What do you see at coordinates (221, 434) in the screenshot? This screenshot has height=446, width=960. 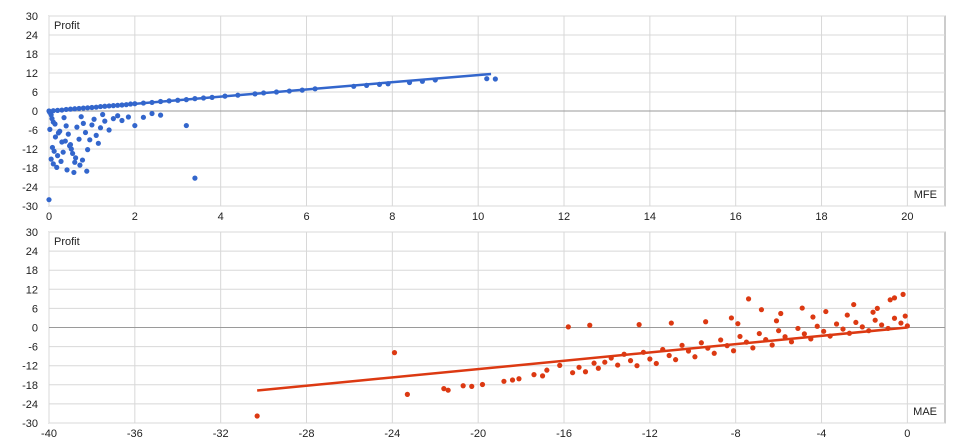 I see `x-tick-label: -32` at bounding box center [221, 434].